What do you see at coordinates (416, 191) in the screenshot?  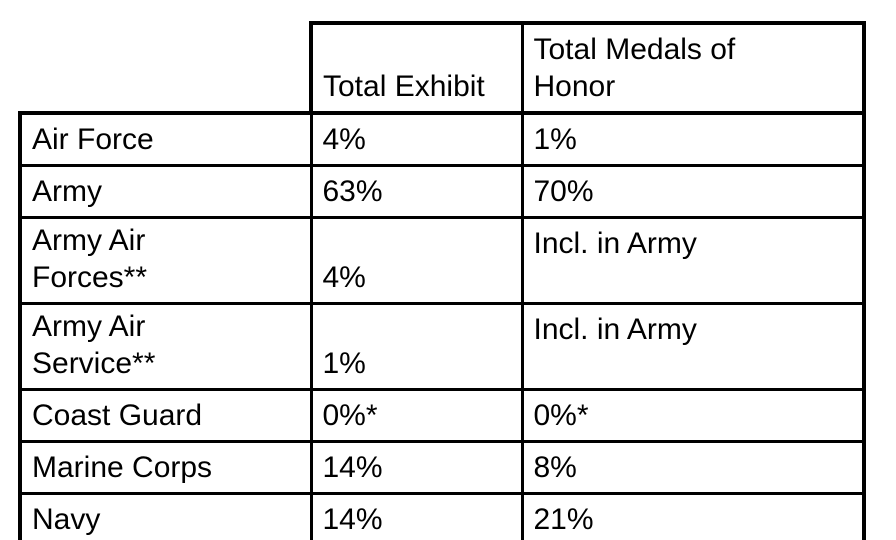 I see `cell-total-exhibit: 63%` at bounding box center [416, 191].